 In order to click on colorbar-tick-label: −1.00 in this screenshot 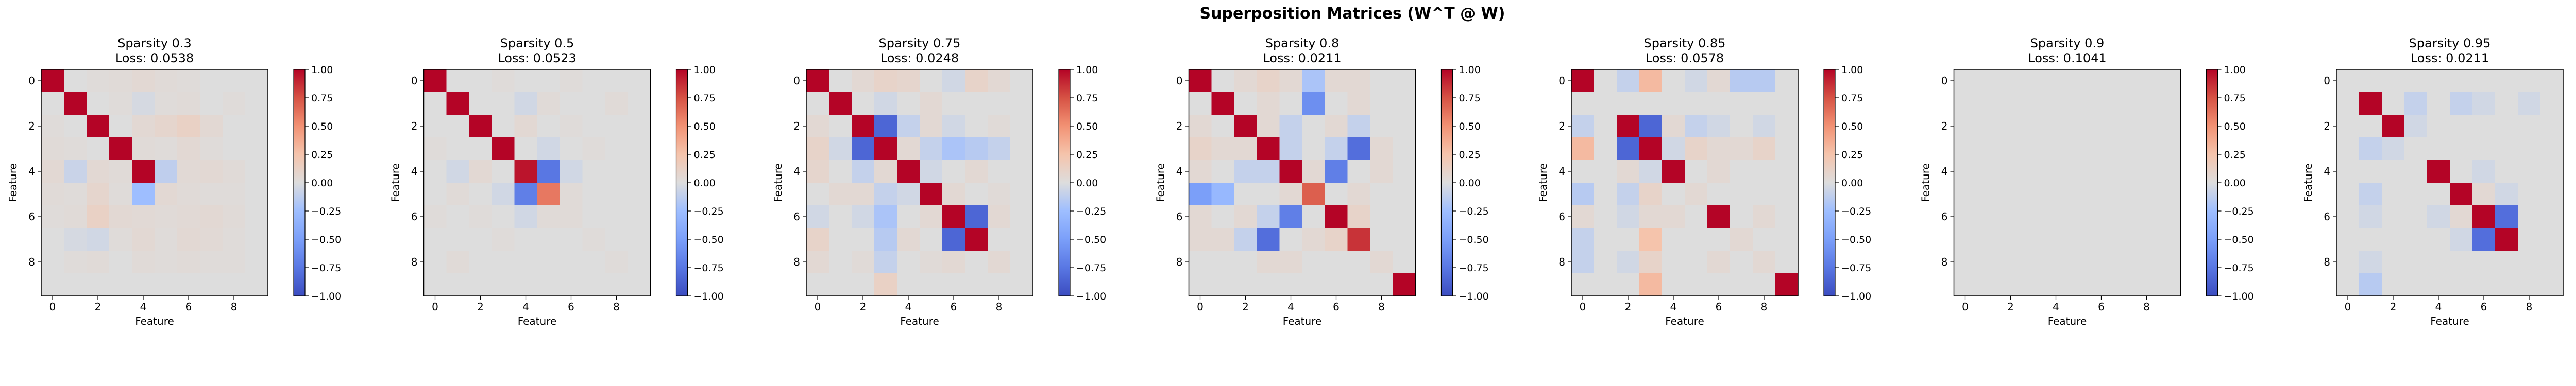, I will do `click(709, 297)`.